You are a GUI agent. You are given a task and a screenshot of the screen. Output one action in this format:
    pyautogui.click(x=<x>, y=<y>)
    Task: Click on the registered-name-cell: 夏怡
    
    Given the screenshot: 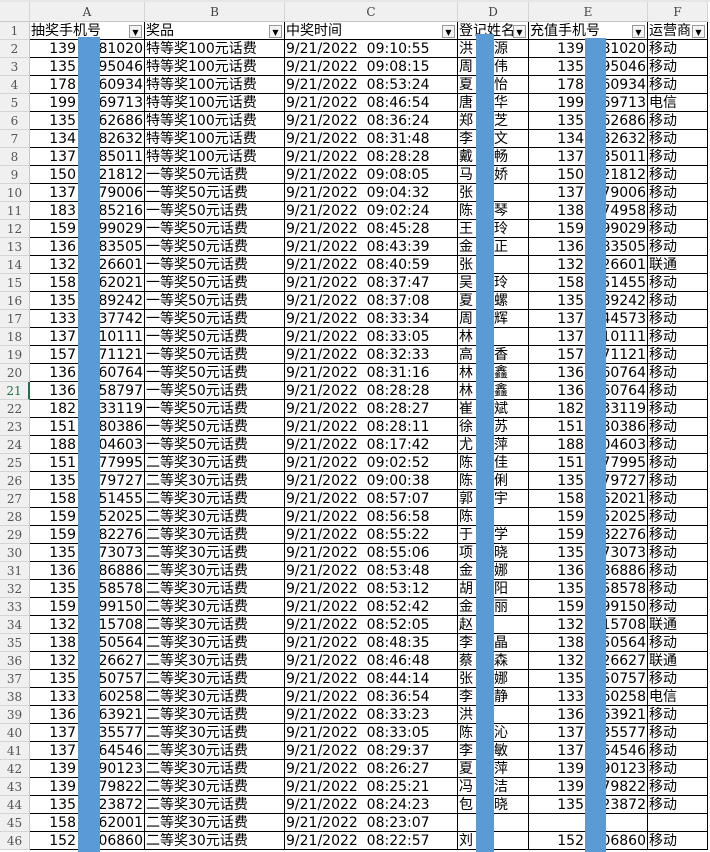 What is the action you would take?
    pyautogui.click(x=493, y=85)
    